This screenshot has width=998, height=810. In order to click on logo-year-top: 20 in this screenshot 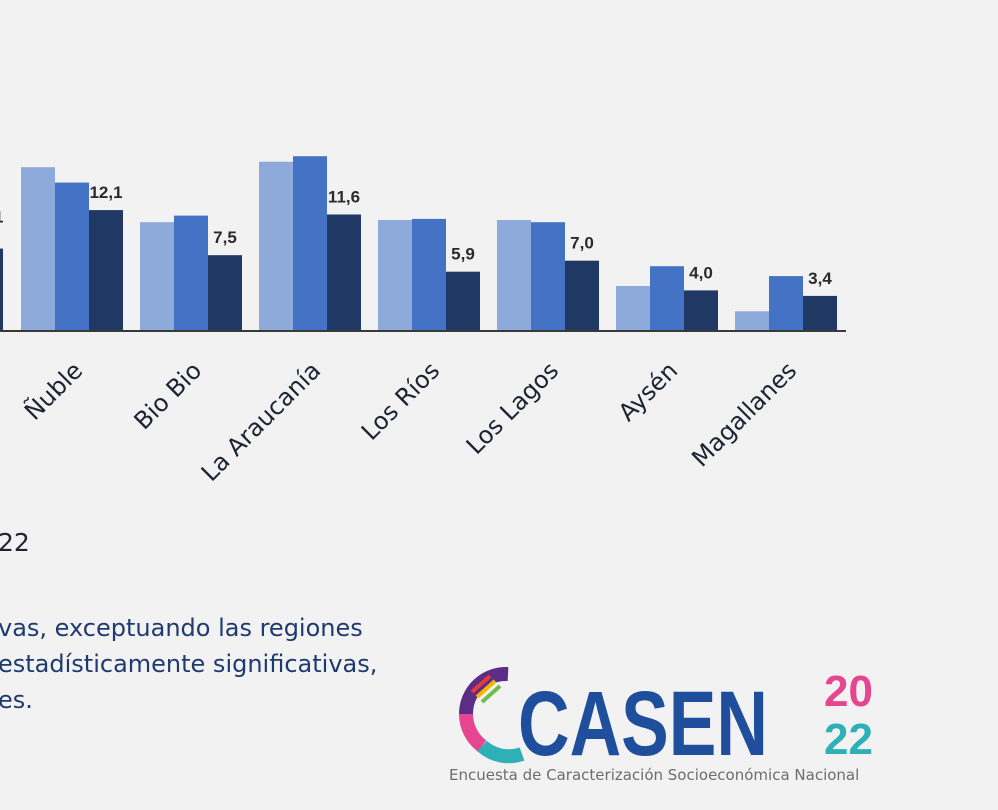, I will do `click(848, 691)`.